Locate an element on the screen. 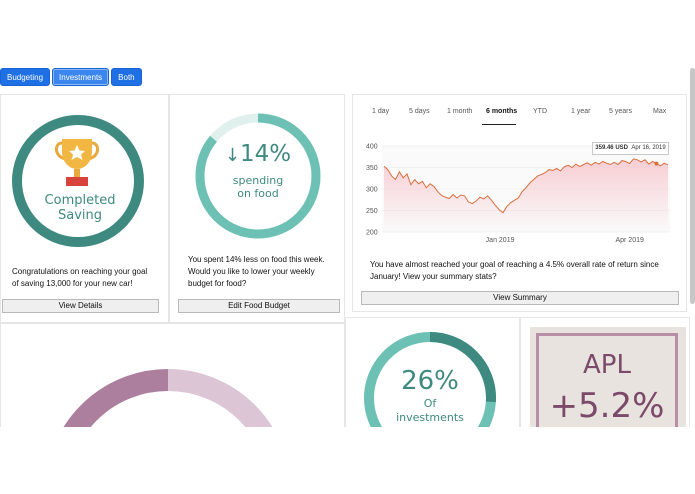  investments-ring-progress is located at coordinates (430, 379).